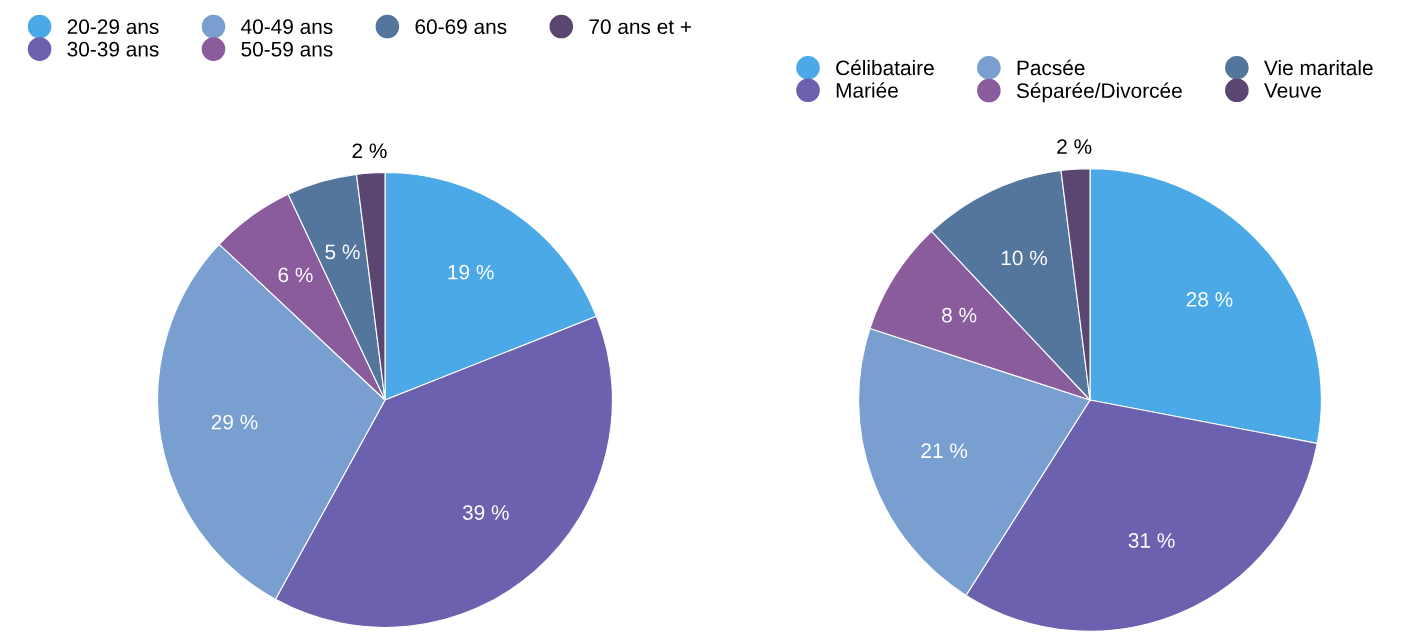 The width and height of the screenshot is (1410, 634). Describe the element at coordinates (342, 252) in the screenshot. I see `data-label: 5 %` at that location.